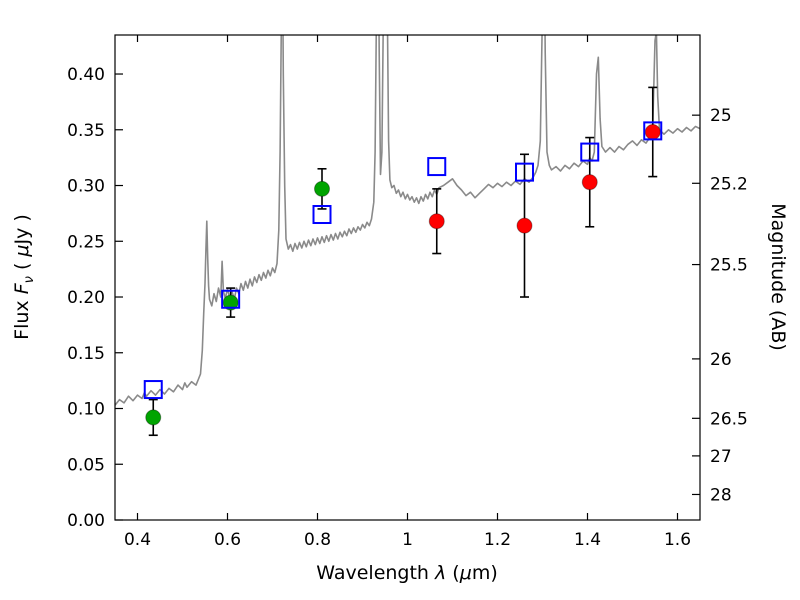 Image resolution: width=800 pixels, height=600 pixels. What do you see at coordinates (227, 540) in the screenshot?
I see `x-tick-label: 0.6` at bounding box center [227, 540].